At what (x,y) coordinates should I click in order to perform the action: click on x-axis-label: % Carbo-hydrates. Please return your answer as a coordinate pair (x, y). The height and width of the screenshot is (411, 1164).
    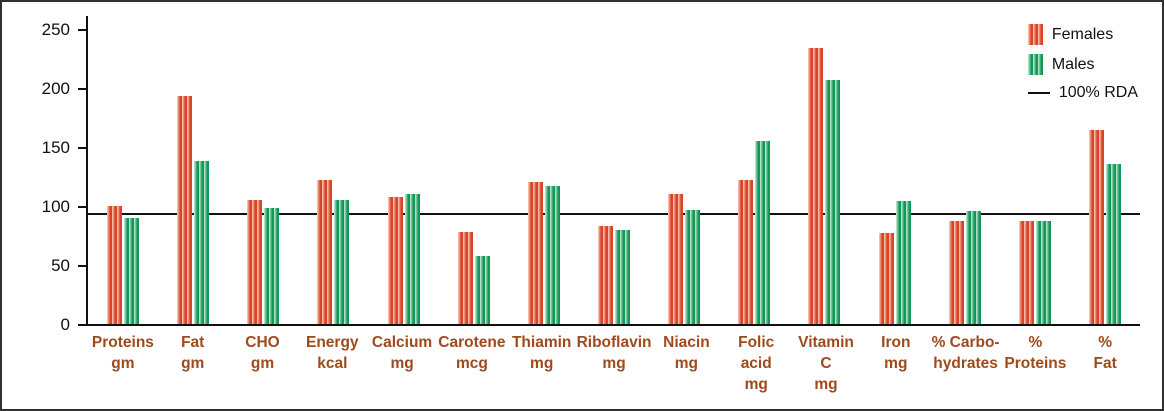
    Looking at the image, I should click on (965, 353).